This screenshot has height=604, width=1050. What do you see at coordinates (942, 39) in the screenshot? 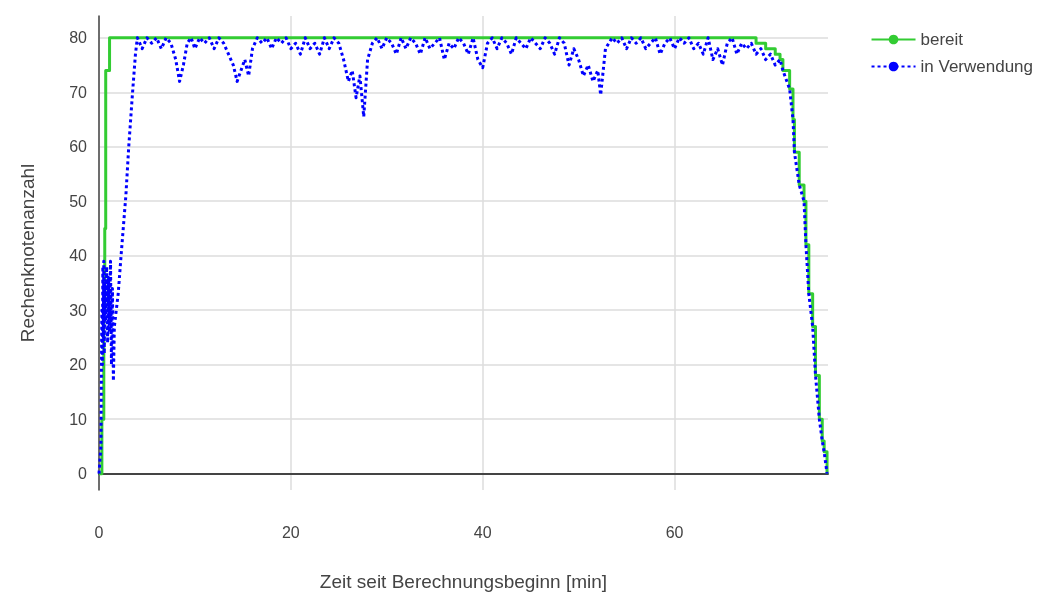
I see `legend-label: bereit` at bounding box center [942, 39].